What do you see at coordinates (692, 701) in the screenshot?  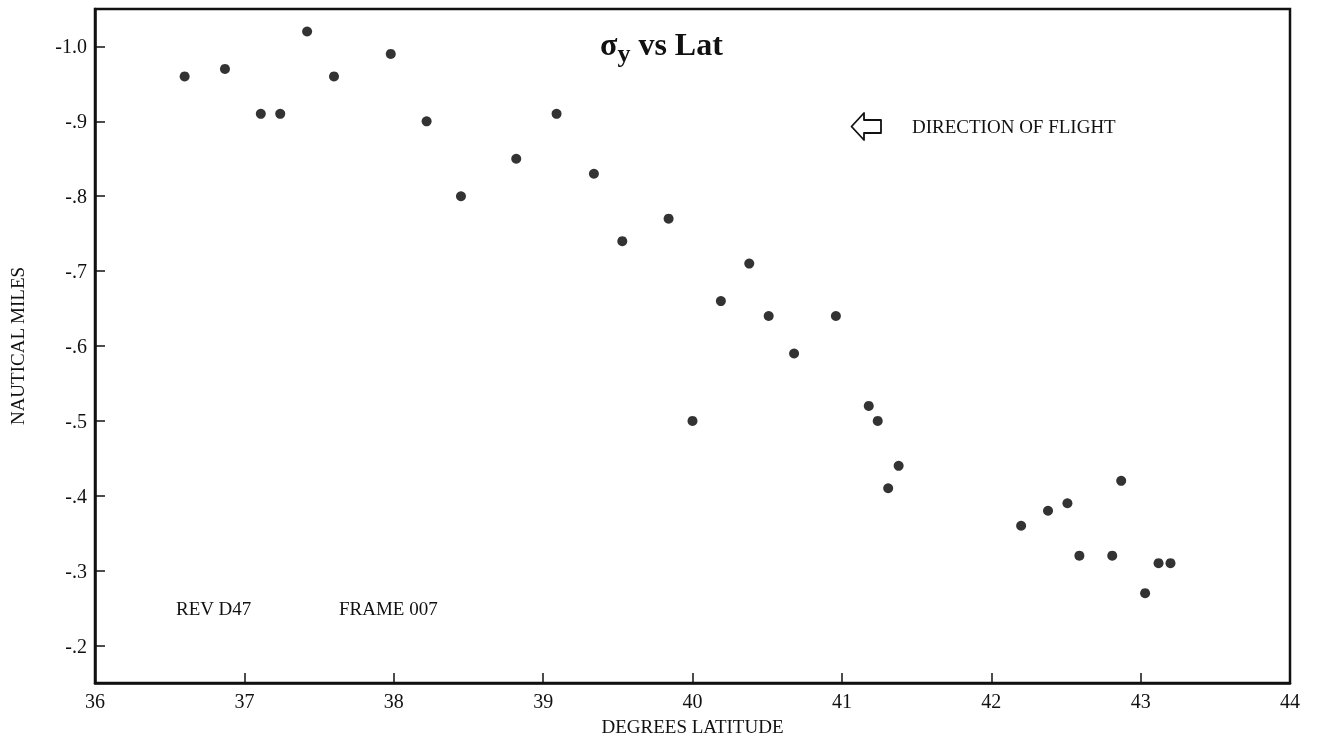 I see `x-tick-label: 40` at bounding box center [692, 701].